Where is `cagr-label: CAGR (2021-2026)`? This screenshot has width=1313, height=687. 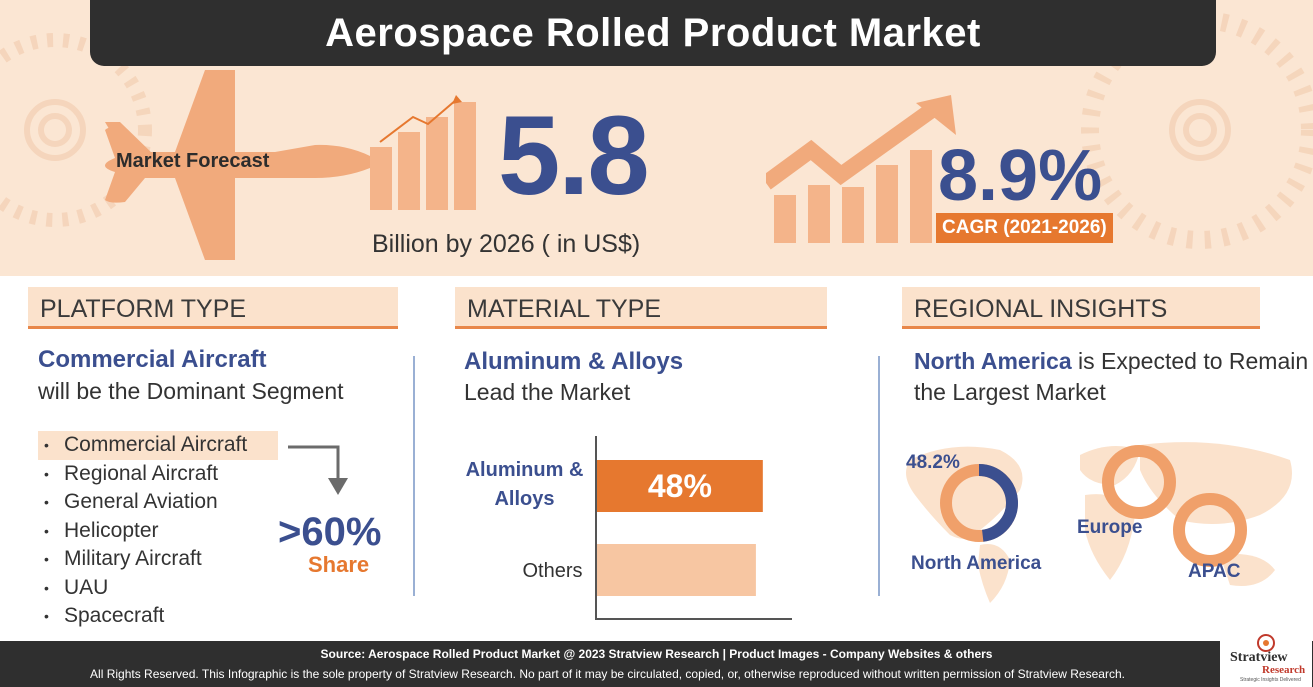
cagr-label: CAGR (2021-2026) is located at coordinates (1024, 228).